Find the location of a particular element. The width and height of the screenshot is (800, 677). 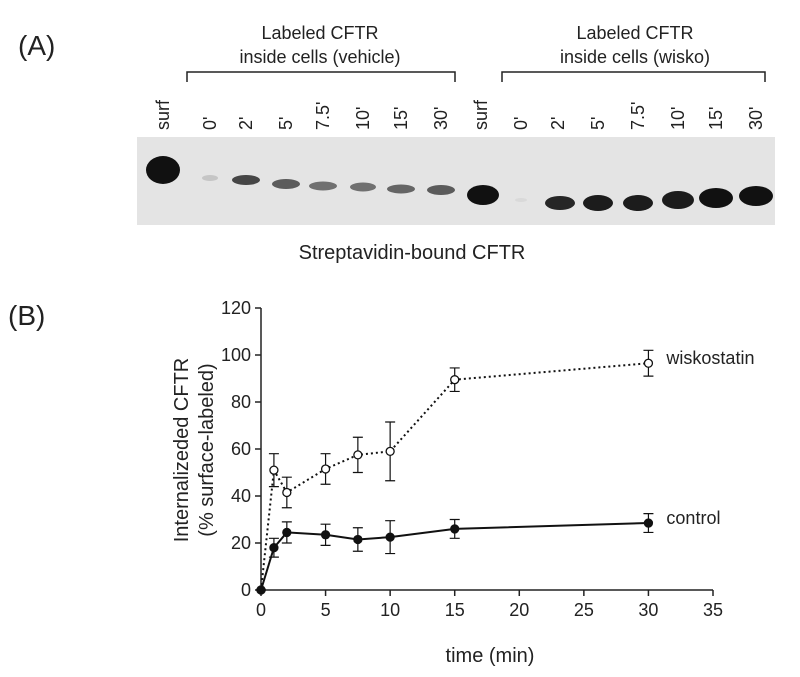

series-label: control is located at coordinates (693, 518).